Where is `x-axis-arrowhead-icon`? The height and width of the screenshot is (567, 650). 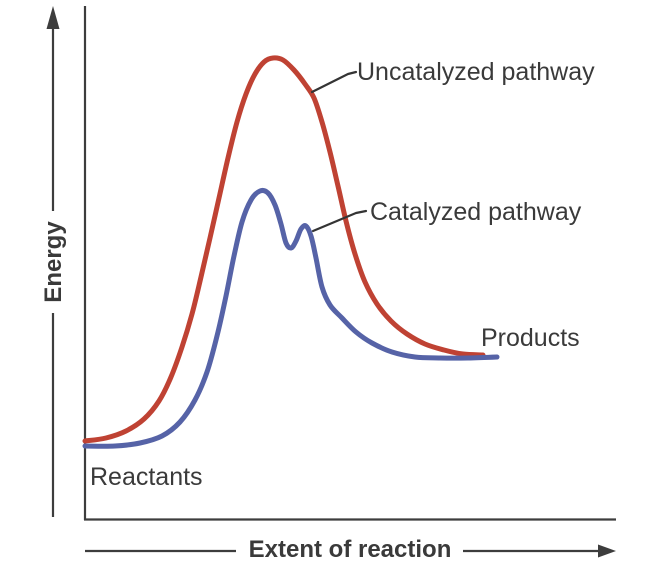
x-axis-arrowhead-icon is located at coordinates (607, 551).